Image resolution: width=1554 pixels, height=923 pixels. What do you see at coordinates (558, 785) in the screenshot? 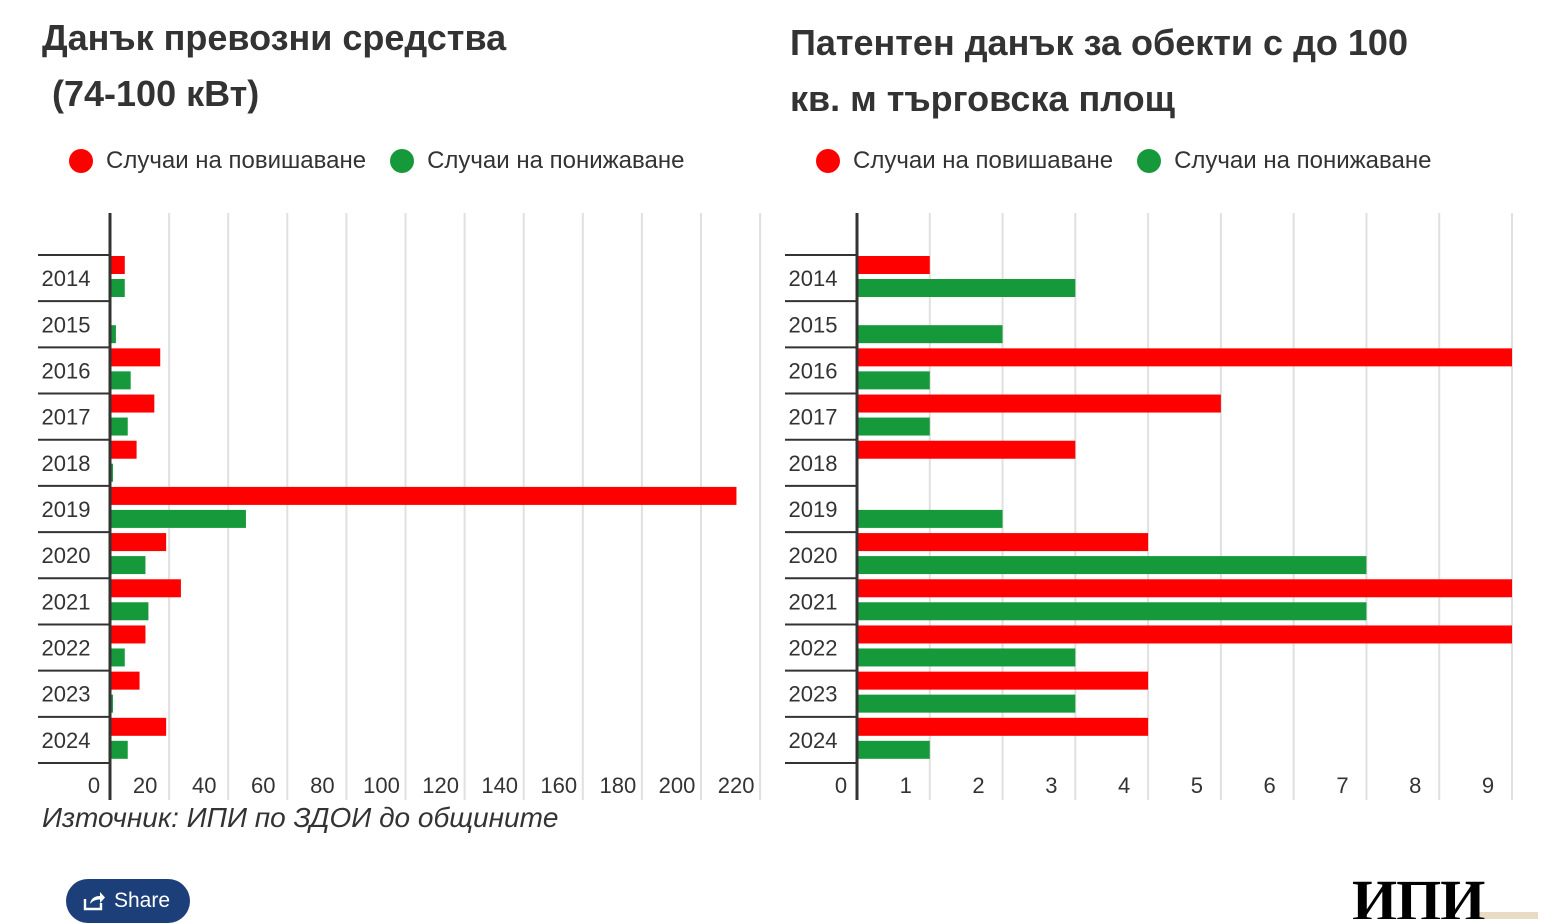
I see `x-tick-label: 160` at bounding box center [558, 785].